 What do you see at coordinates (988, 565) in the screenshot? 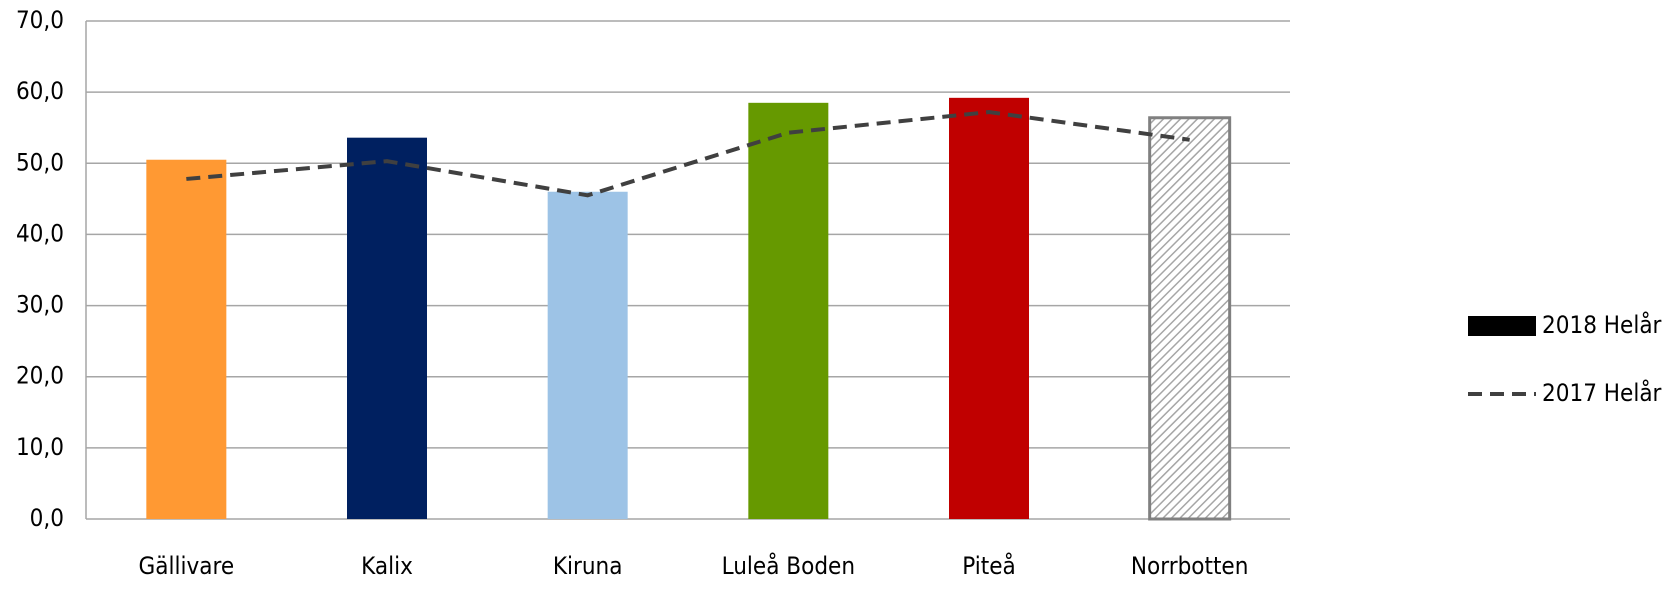
I see `x-tick-label: Piteå` at bounding box center [988, 565].